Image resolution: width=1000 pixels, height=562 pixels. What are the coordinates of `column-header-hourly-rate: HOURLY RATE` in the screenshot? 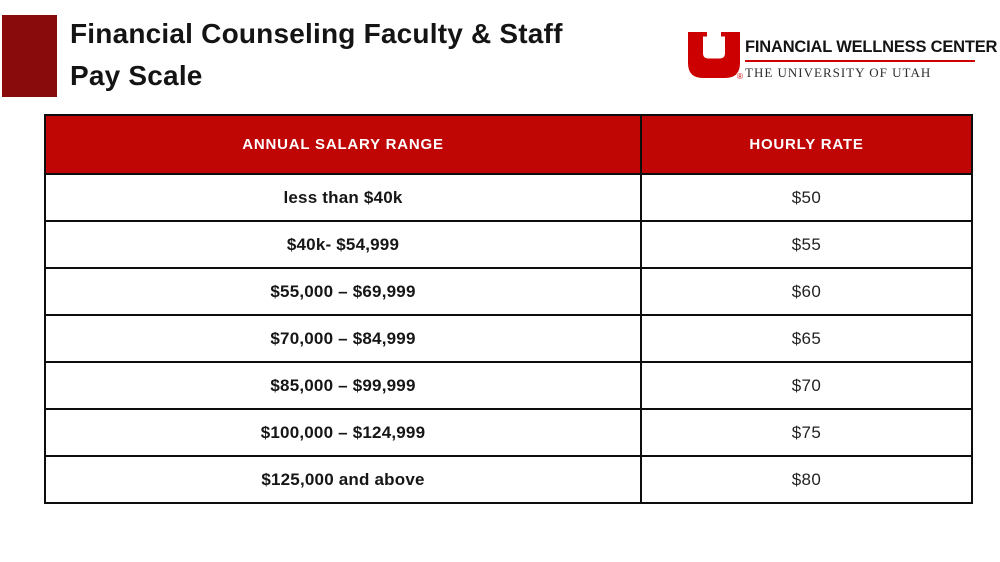 It's located at (806, 144).